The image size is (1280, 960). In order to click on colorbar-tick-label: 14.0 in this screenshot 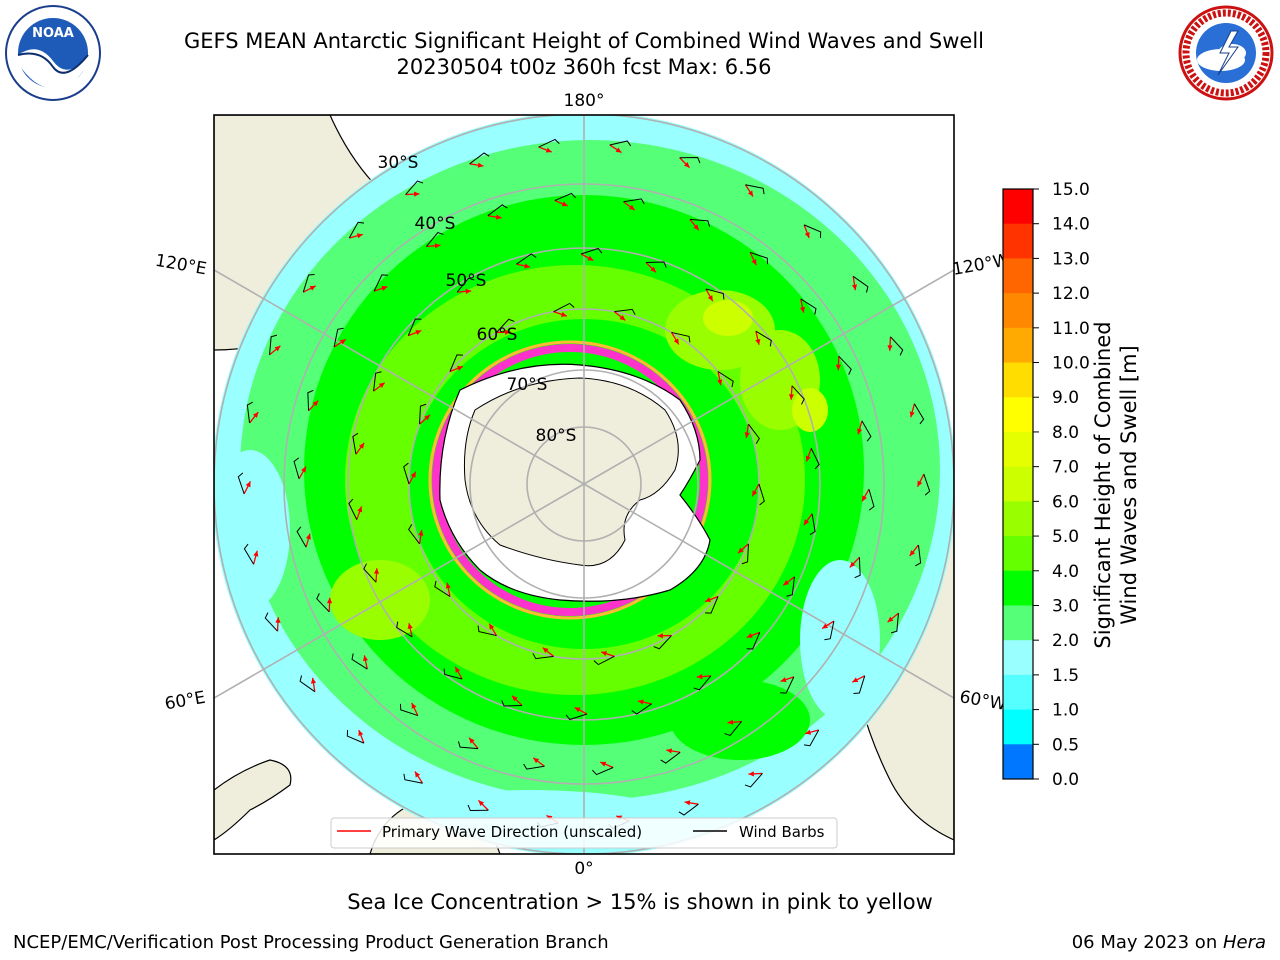, I will do `click(1071, 225)`.